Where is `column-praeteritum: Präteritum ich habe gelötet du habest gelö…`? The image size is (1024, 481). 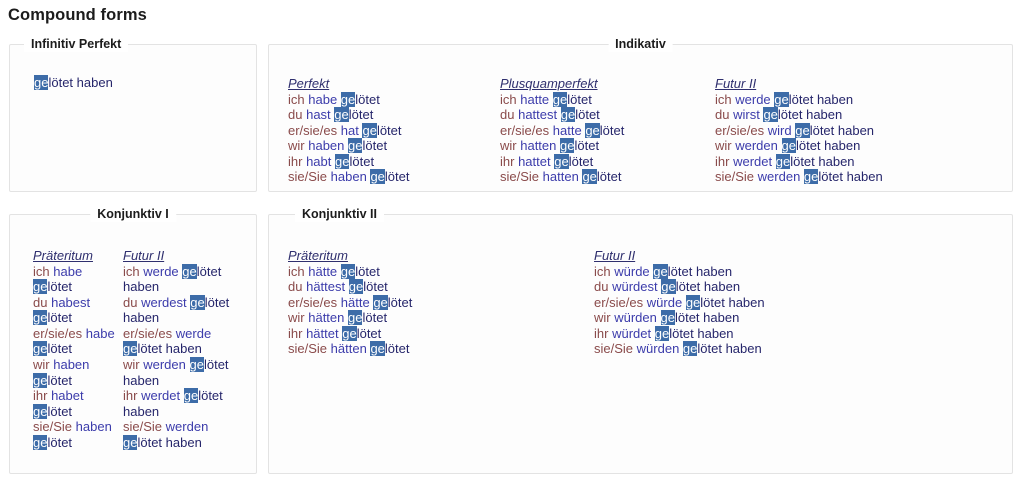 column-praeteritum: Präteritum ich habe gelötet du habest gelö… is located at coordinates (77, 349).